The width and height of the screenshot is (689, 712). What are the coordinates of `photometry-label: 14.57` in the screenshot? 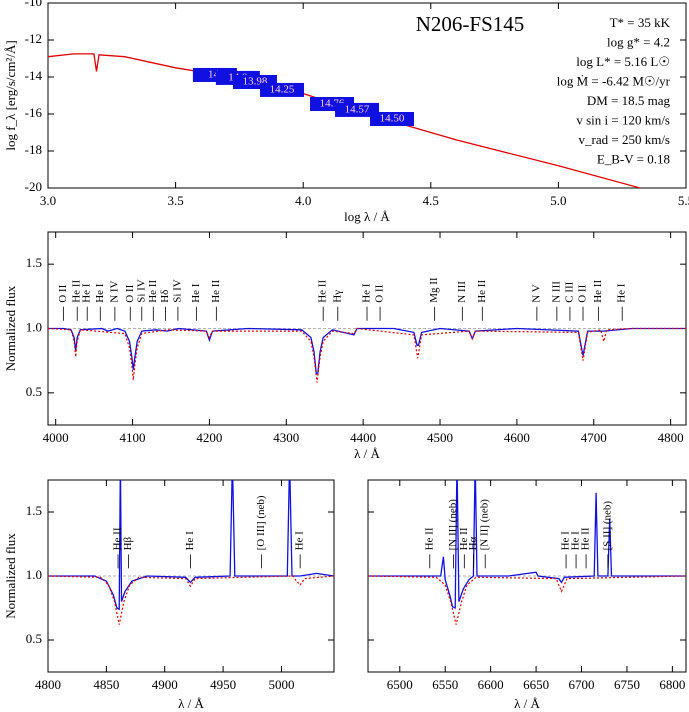 It's located at (357, 109).